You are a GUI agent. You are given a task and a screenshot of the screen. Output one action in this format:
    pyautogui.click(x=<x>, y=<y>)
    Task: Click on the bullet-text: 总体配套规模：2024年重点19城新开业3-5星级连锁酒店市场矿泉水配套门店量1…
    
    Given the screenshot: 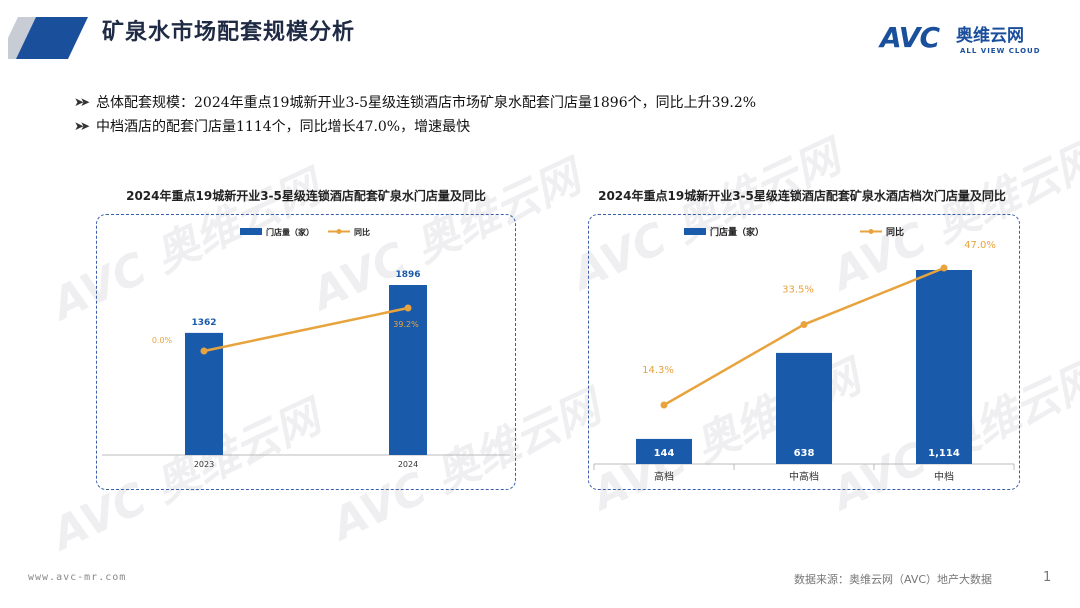 What is the action you would take?
    pyautogui.click(x=426, y=103)
    